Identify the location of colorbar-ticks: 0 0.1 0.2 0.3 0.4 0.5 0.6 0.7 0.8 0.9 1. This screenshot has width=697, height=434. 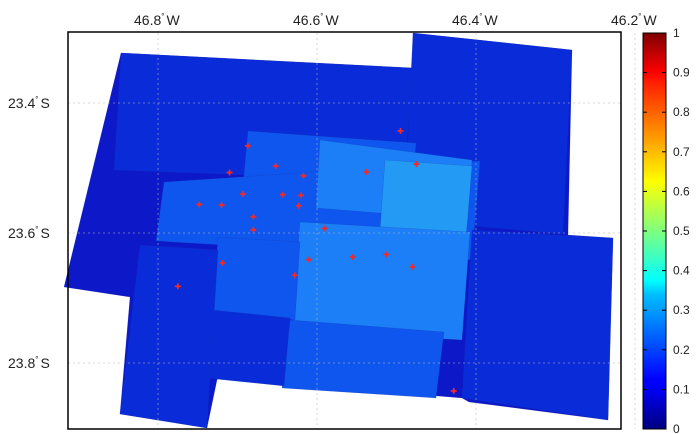
(666, 230).